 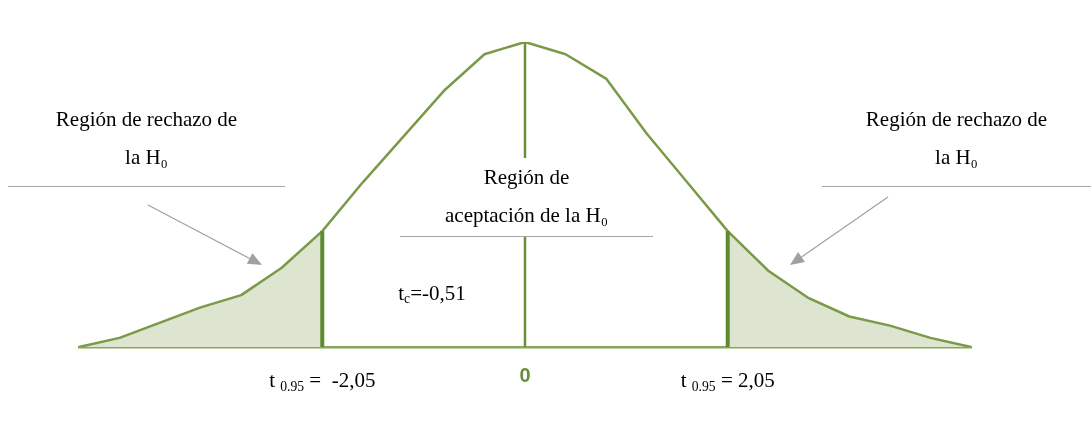 What do you see at coordinates (525, 375) in the screenshot?
I see `x-tick-label: 0` at bounding box center [525, 375].